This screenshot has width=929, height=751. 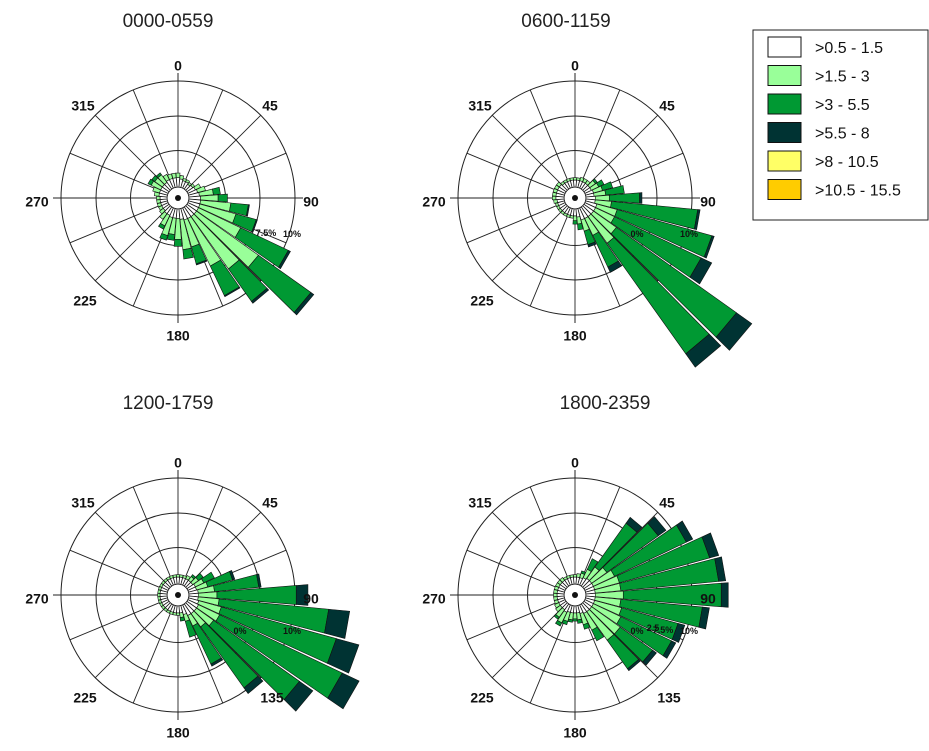 What do you see at coordinates (172, 177) in the screenshot?
I see `wind-rose-panel: 0000-0559 0 45 90 180 225 270 315 7.5% 10%` at bounding box center [172, 177].